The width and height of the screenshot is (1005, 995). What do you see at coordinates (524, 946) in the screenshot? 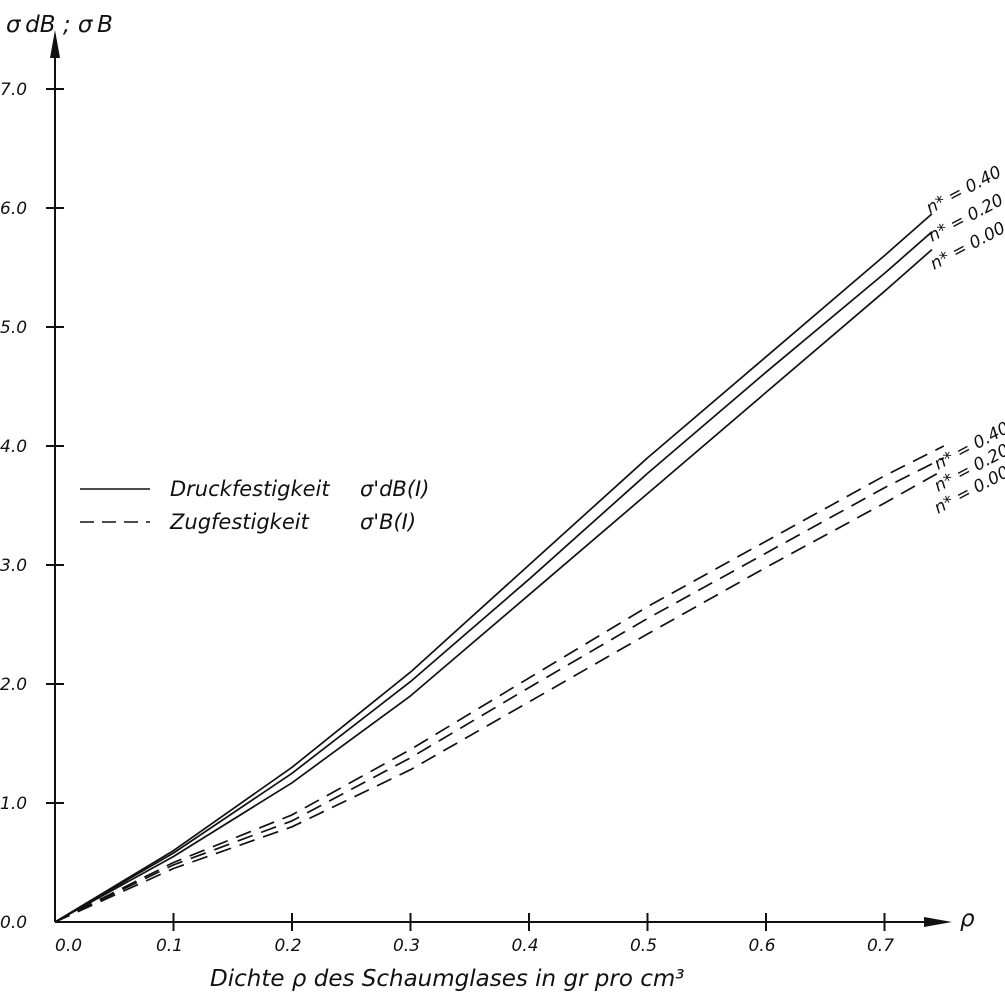
I see `x-tick-label: 0.4` at bounding box center [524, 946].